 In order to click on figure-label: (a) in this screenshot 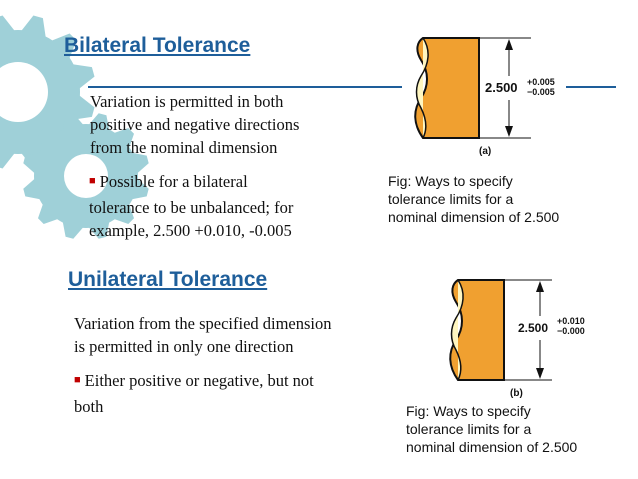, I will do `click(485, 151)`.